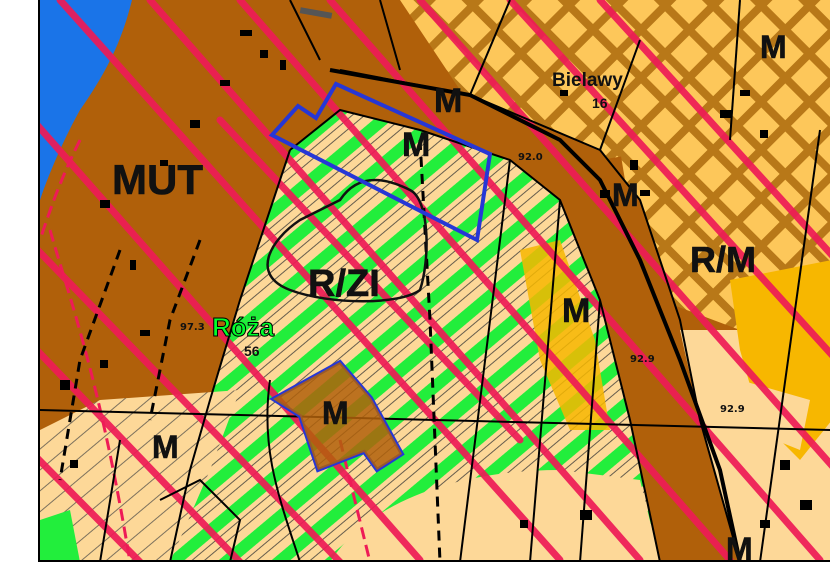  Describe the element at coordinates (600, 103) in the screenshot. I see `place-number-bielawy: 16` at that location.